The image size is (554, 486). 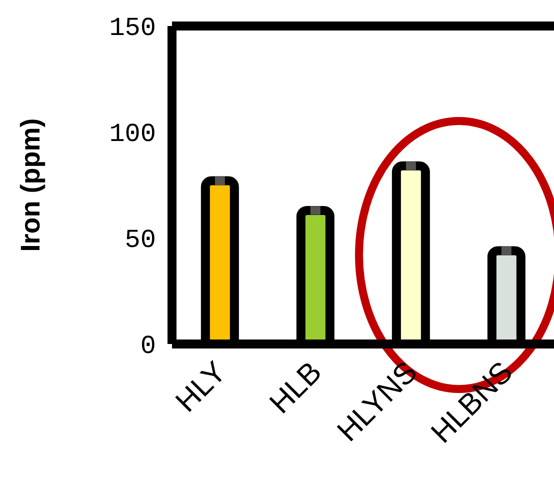 I want to click on y-tick-label: 50, so click(x=140, y=240).